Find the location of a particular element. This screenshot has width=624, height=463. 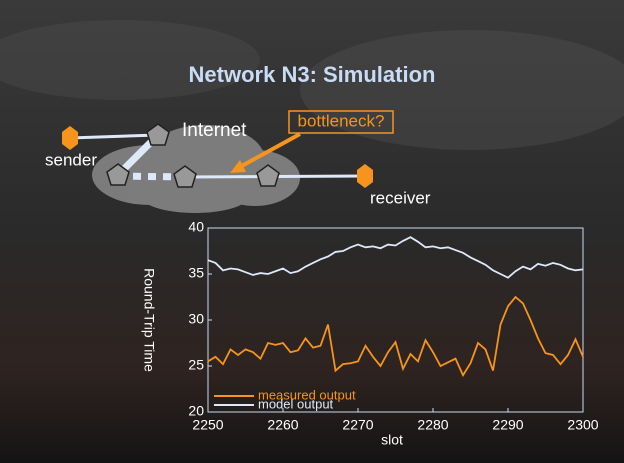

bottleneck-box is located at coordinates (341, 122).